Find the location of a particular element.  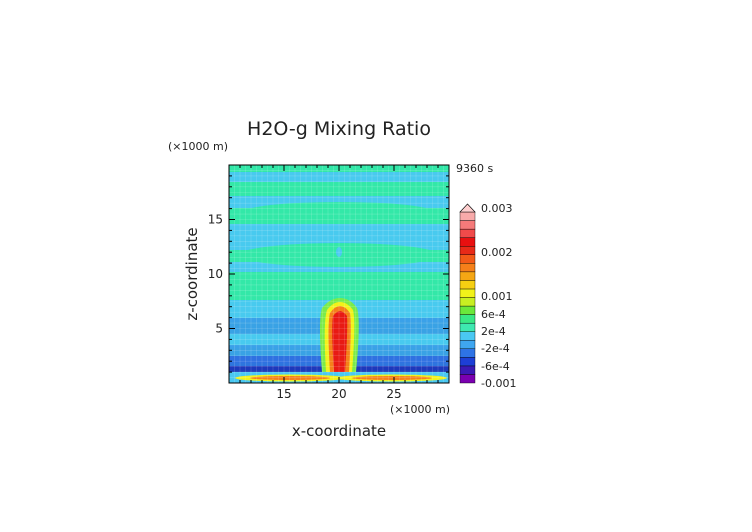

colorbar-label: 0.003 is located at coordinates (497, 208).